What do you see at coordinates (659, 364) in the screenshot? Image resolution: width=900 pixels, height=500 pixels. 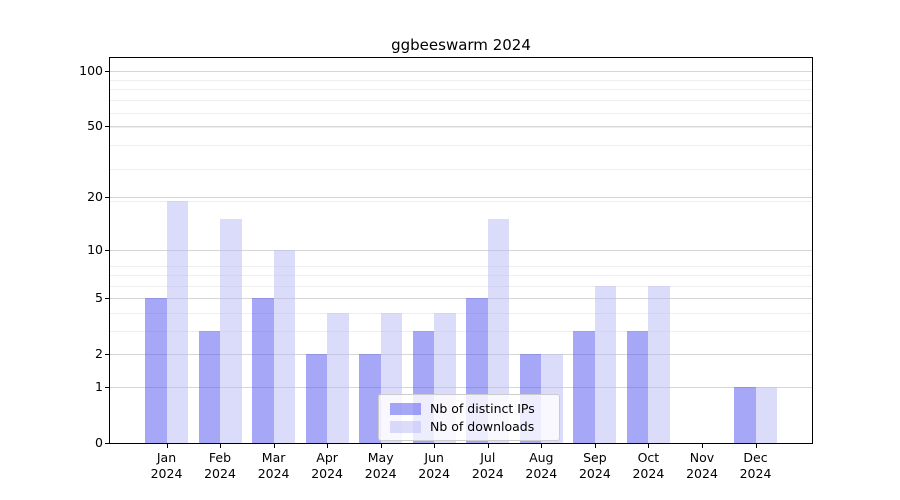 I see `bar-downloads-oct` at bounding box center [659, 364].